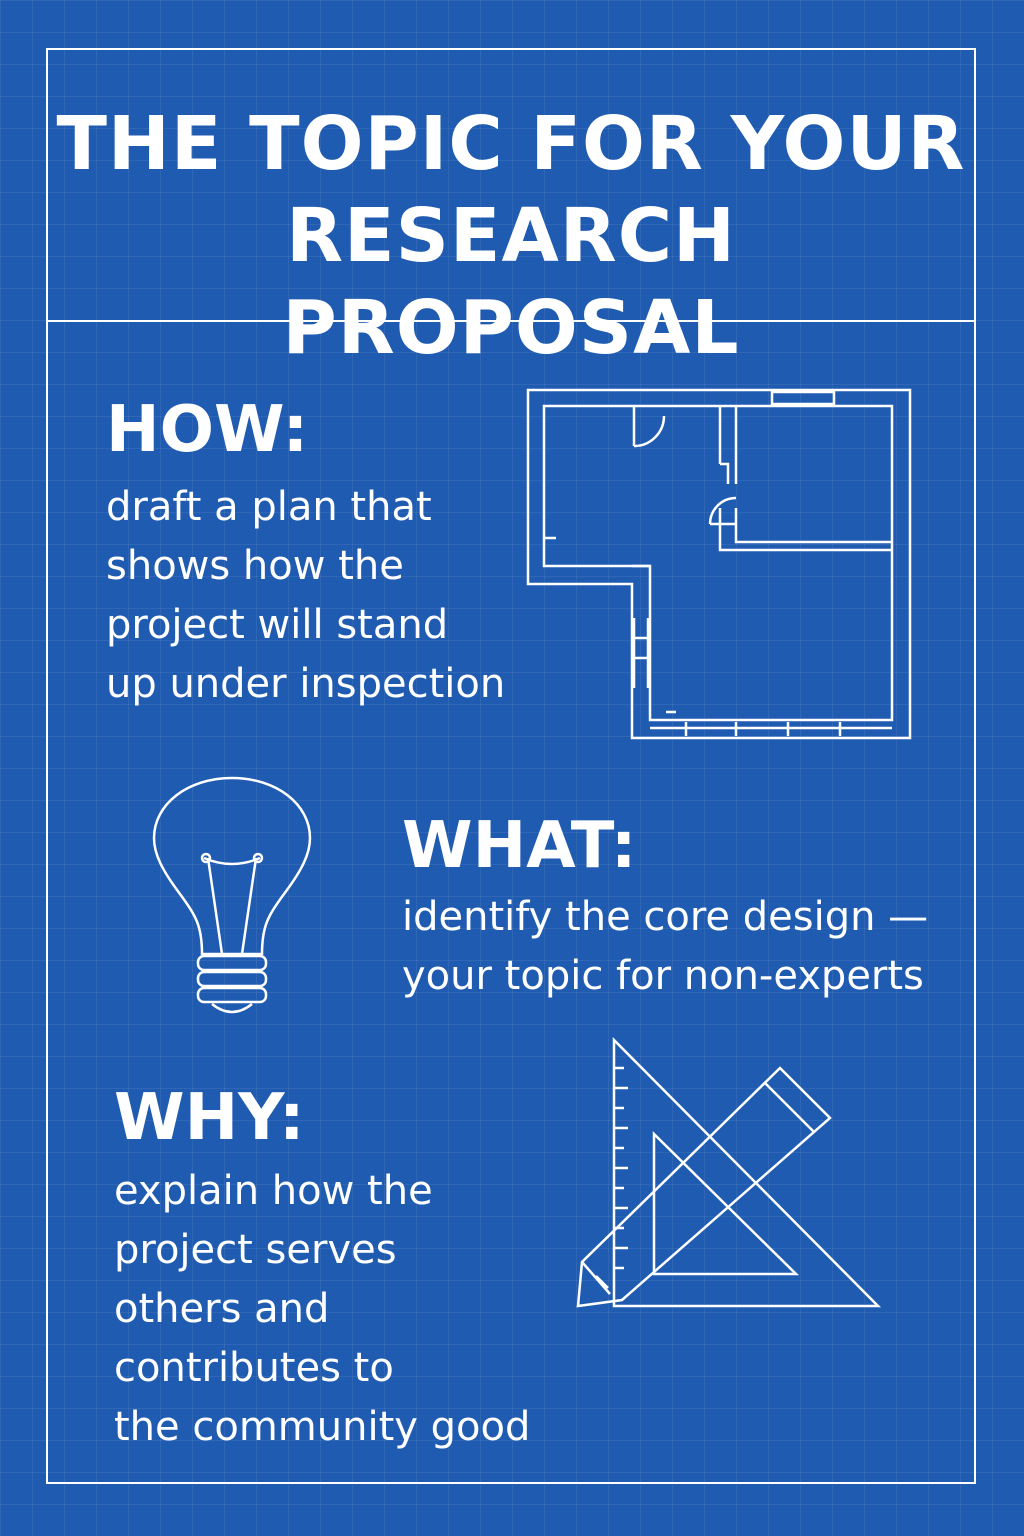 The width and height of the screenshot is (1024, 1536). Describe the element at coordinates (269, 507) in the screenshot. I see `how-line-1: draft a plan that` at that location.